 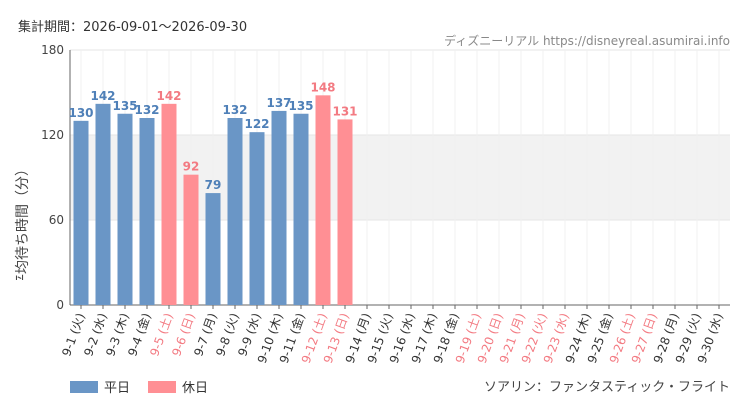 I want to click on data-label: 122, so click(x=256, y=124).